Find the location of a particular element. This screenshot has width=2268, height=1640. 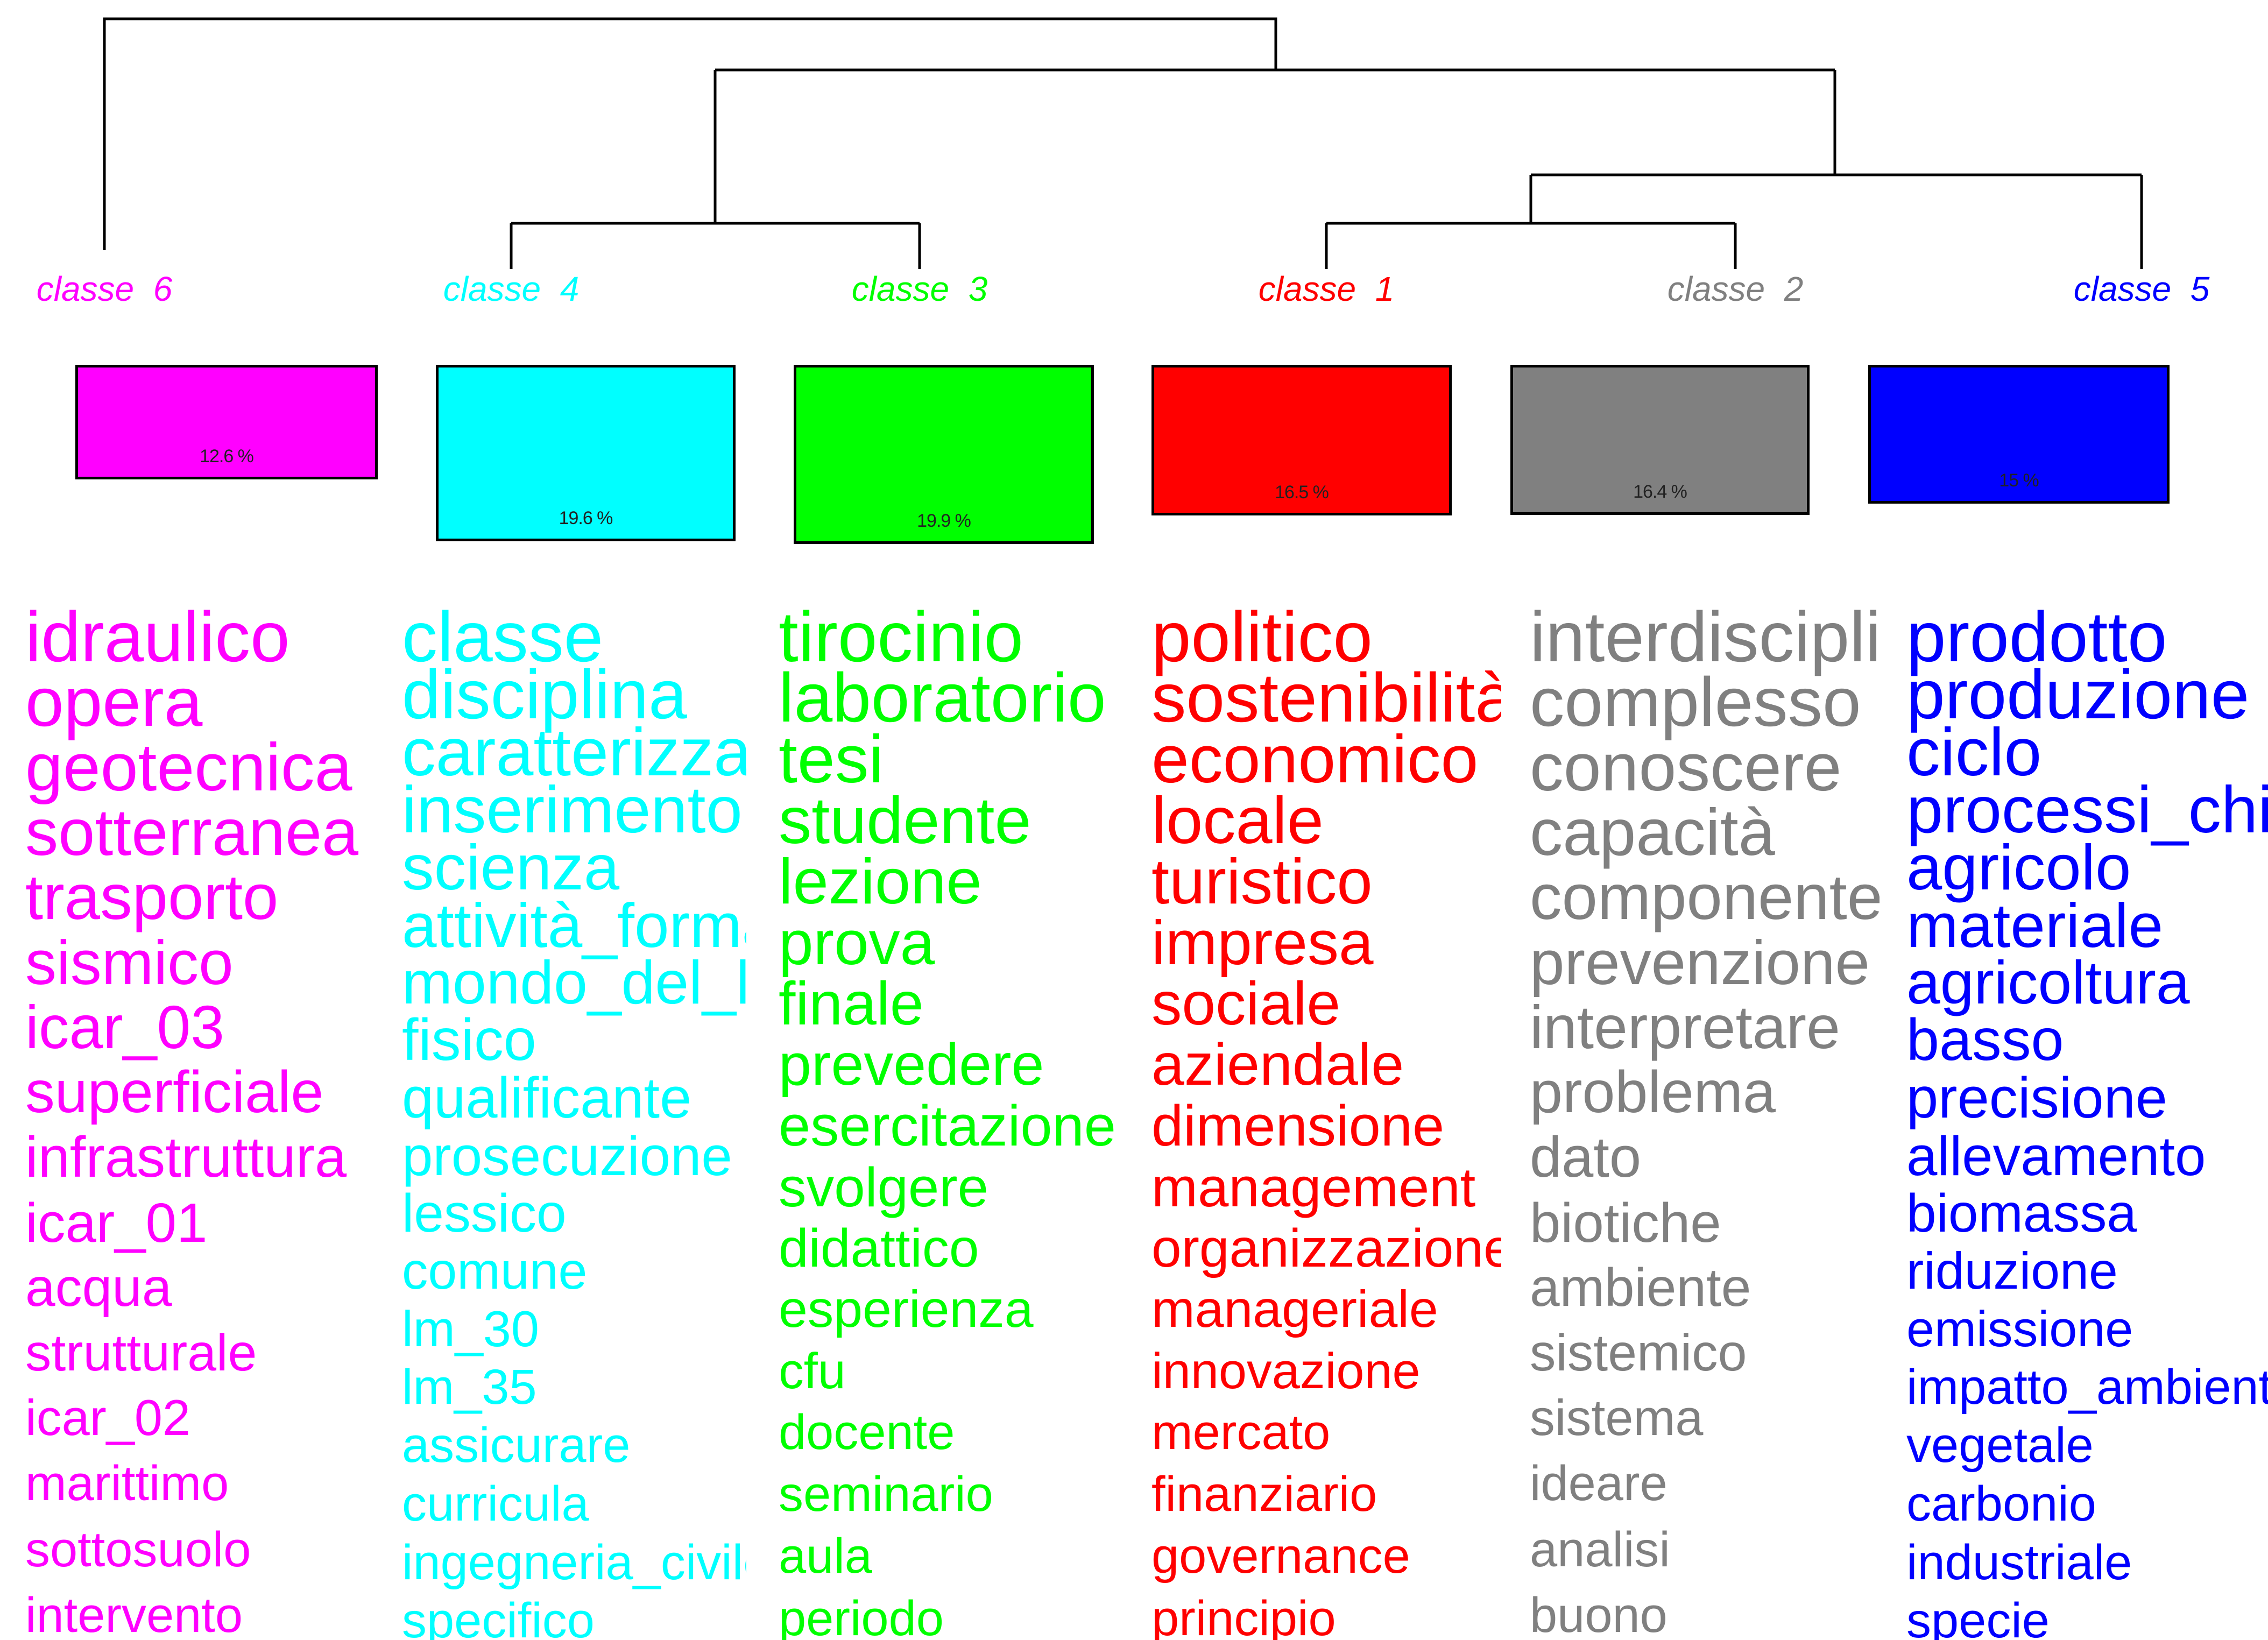

class-word: cfu is located at coordinates (812, 1371).